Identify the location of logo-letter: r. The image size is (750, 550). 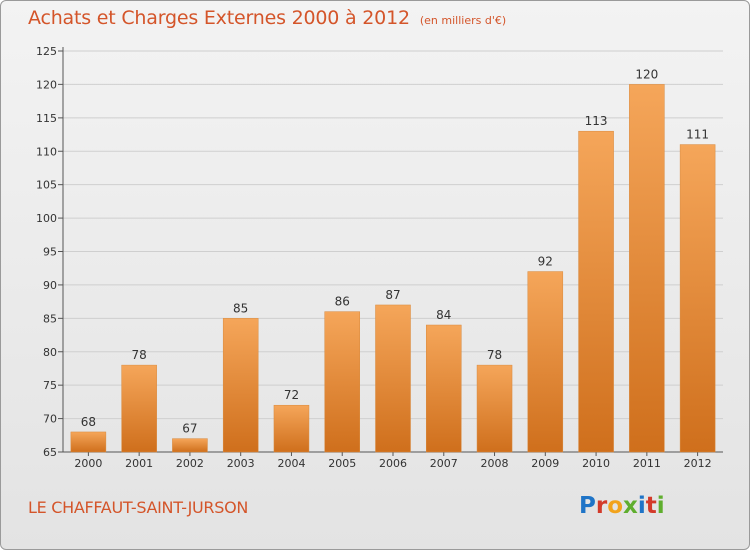
(601, 506).